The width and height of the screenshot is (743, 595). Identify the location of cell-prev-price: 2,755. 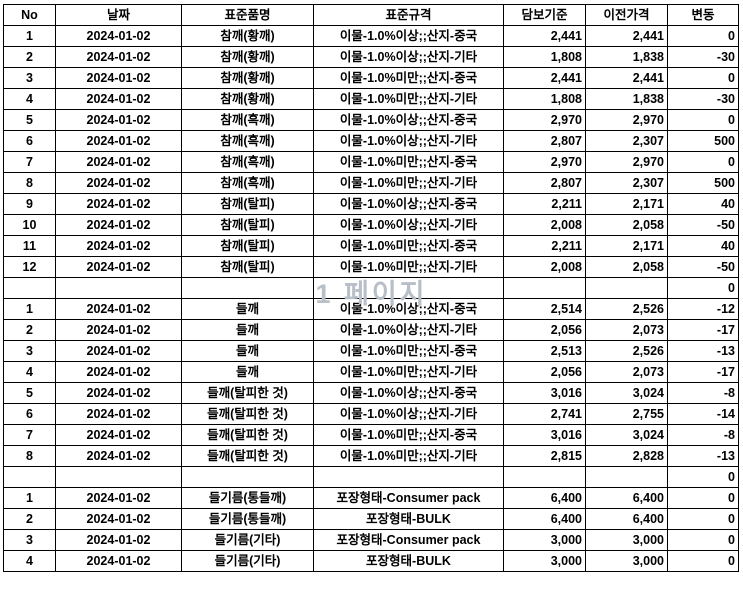
(626, 414).